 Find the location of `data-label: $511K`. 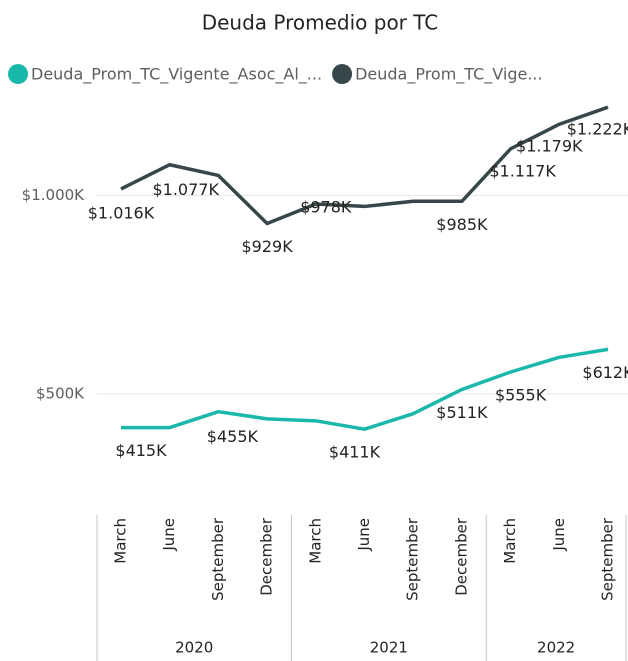

data-label: $511K is located at coordinates (462, 412).